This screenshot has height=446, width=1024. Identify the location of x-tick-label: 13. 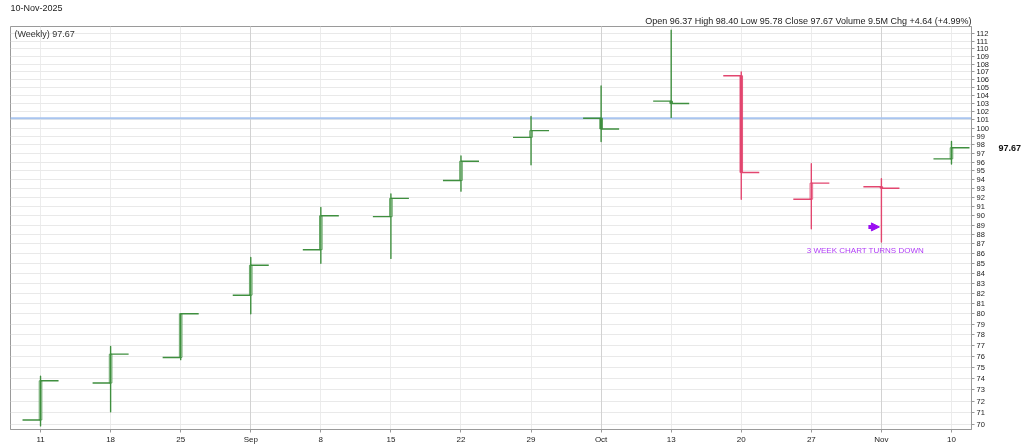
(671, 439).